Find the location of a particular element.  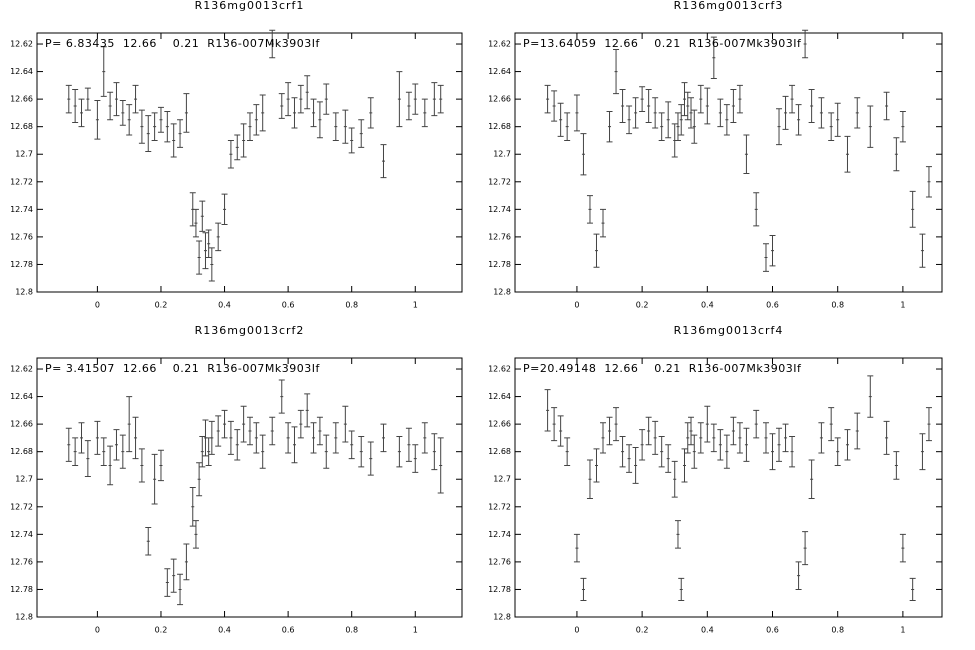

y-tick-label: 12.74 is located at coordinates (499, 209).